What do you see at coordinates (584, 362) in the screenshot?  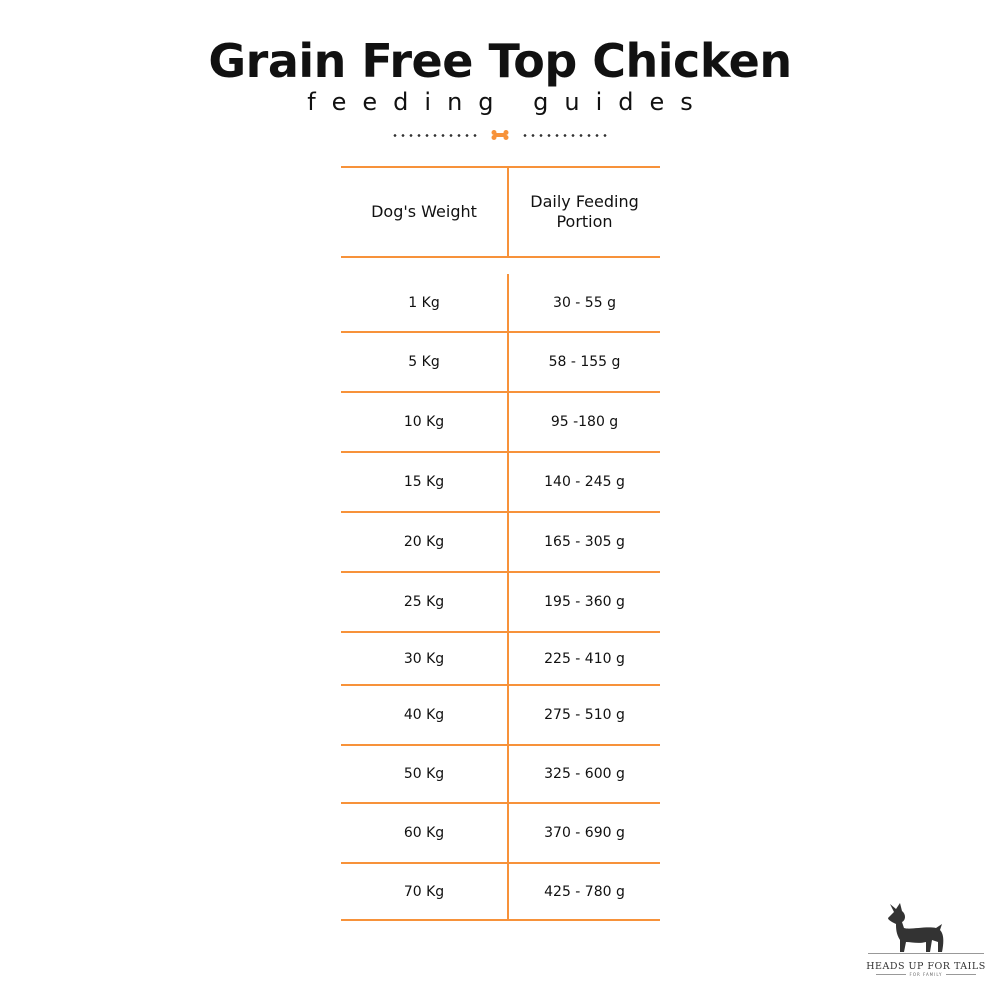 I see `portion-cell: 58 - 155 g` at bounding box center [584, 362].